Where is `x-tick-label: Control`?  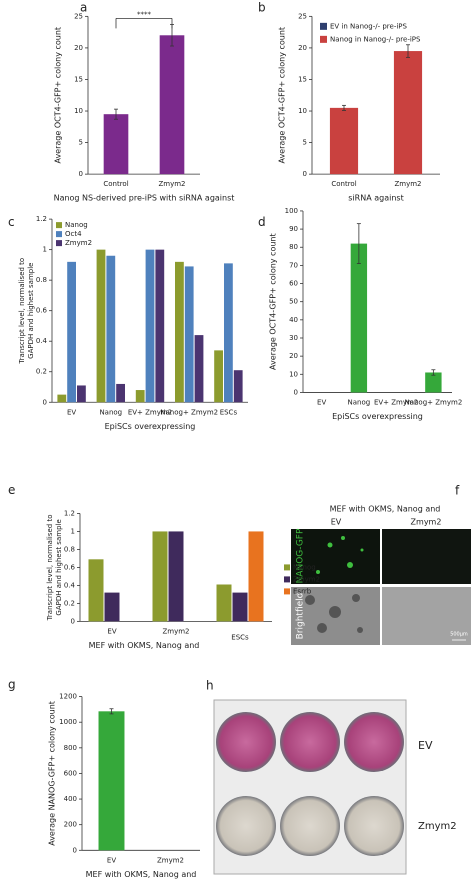
x-tick-label: Control is located at coordinates (115, 184).